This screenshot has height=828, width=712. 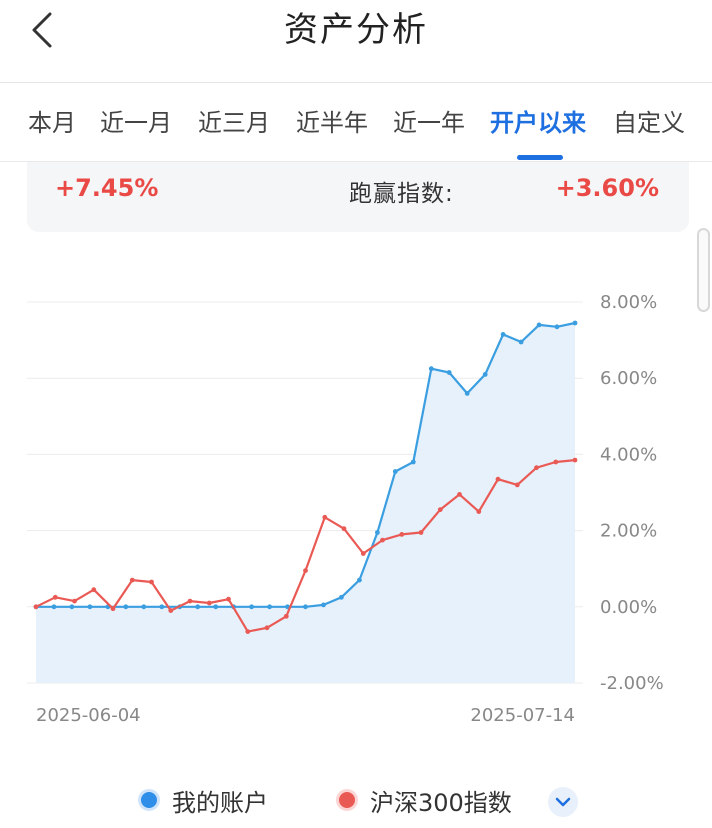 What do you see at coordinates (628, 302) in the screenshot?
I see `y-tick-label: 8.00%` at bounding box center [628, 302].